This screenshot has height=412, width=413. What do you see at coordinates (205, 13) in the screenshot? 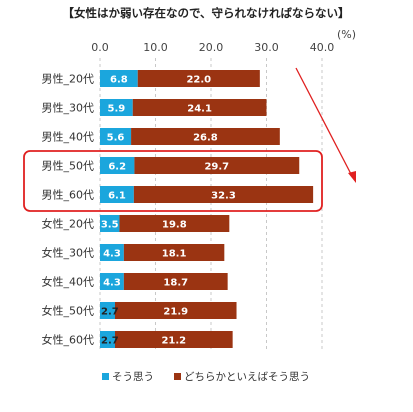
I see `chart-title: 【女性はか弱い存在なので、守られなければならない】` at bounding box center [205, 13].